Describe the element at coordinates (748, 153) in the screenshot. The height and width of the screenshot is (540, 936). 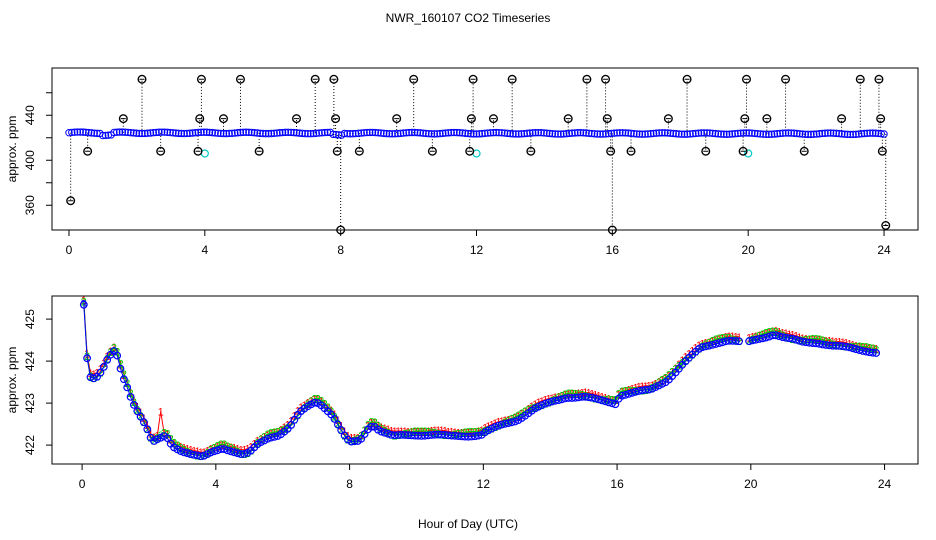
I see `top-highlight-point` at that location.